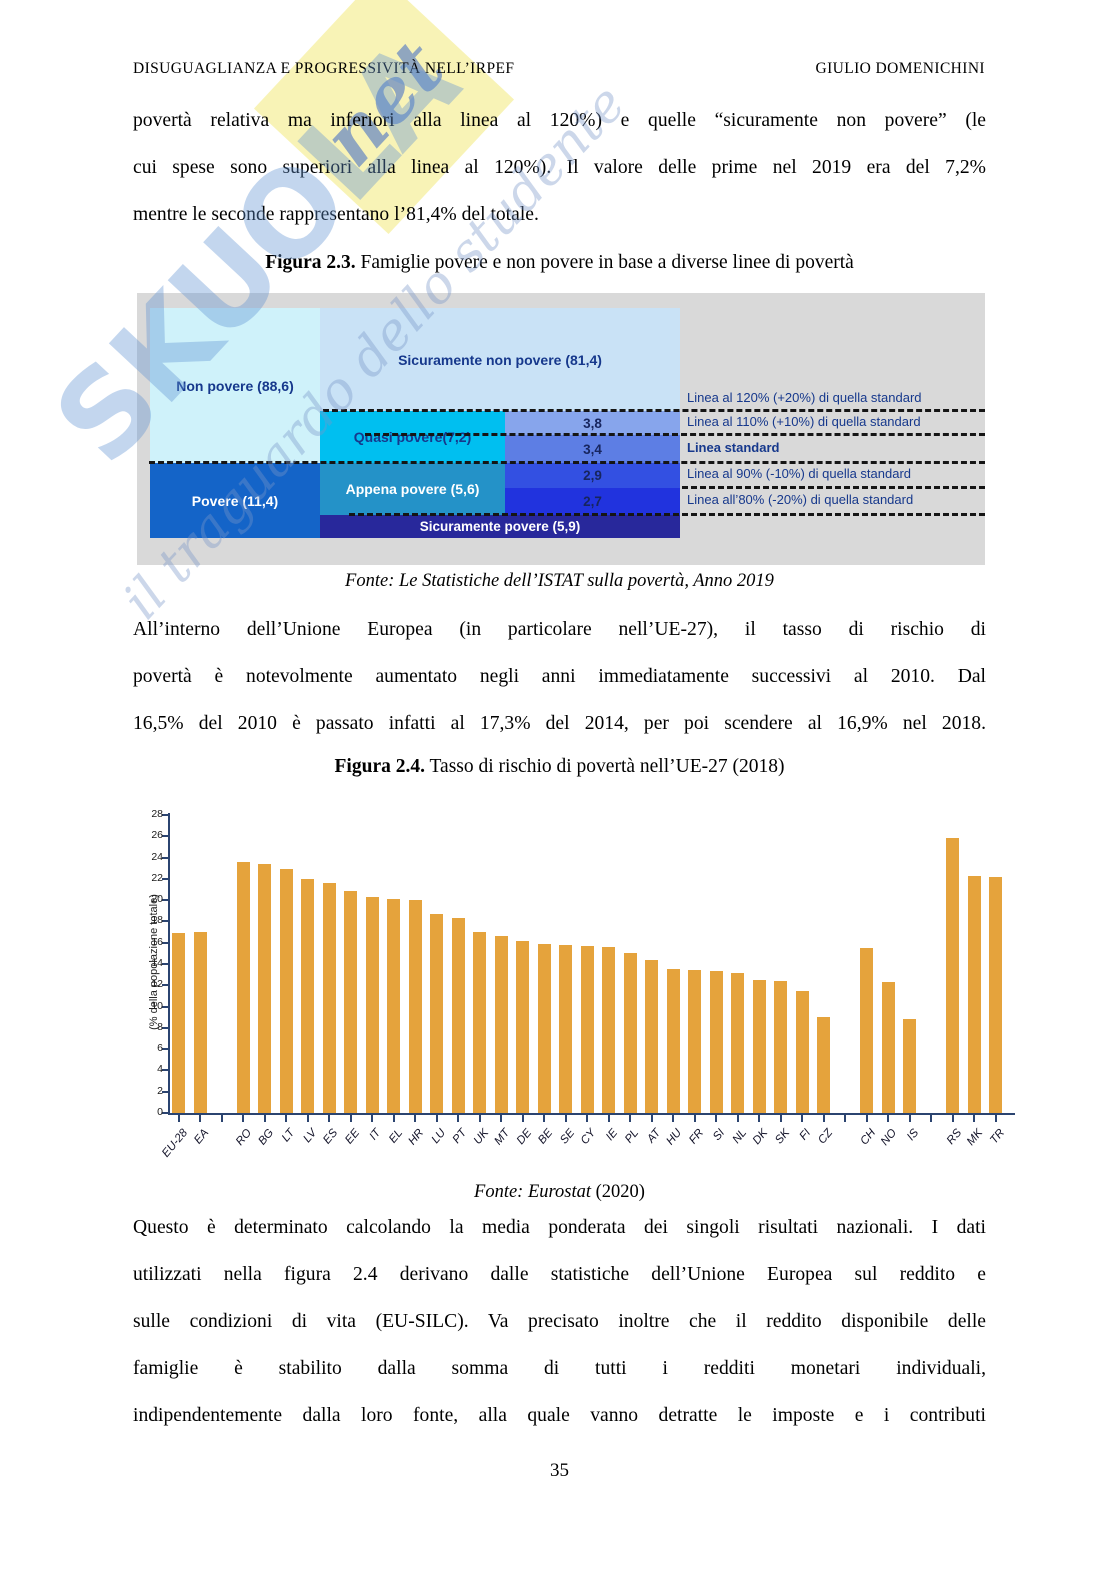  I want to click on bar-SE, so click(566, 1028).